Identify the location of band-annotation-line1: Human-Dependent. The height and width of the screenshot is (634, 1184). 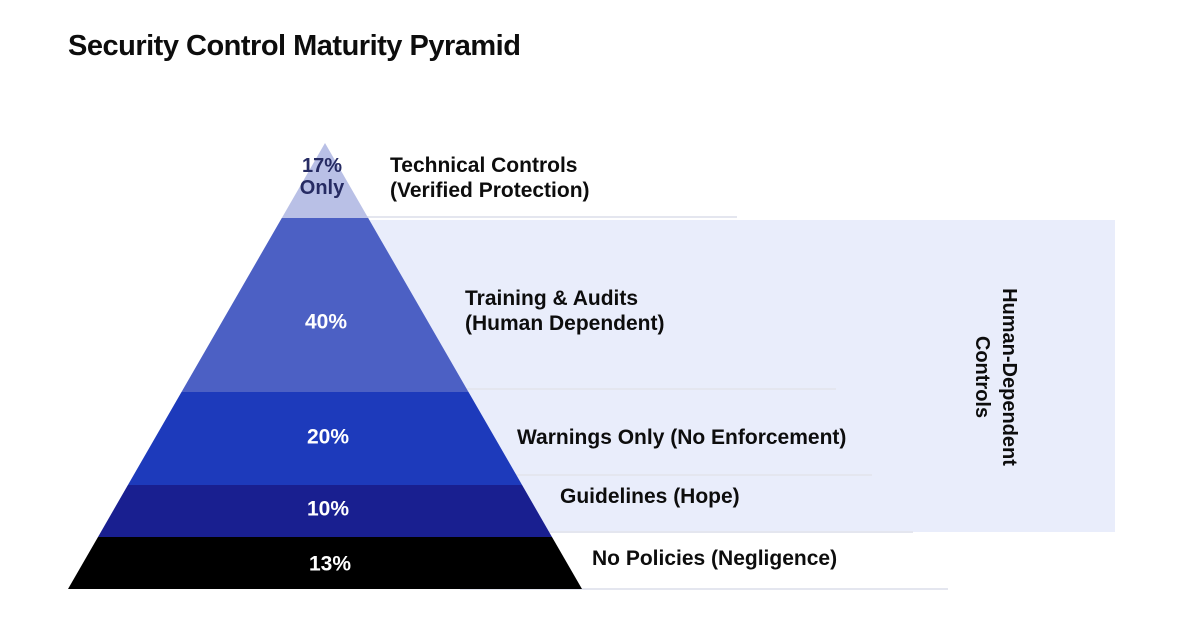
(1009, 377).